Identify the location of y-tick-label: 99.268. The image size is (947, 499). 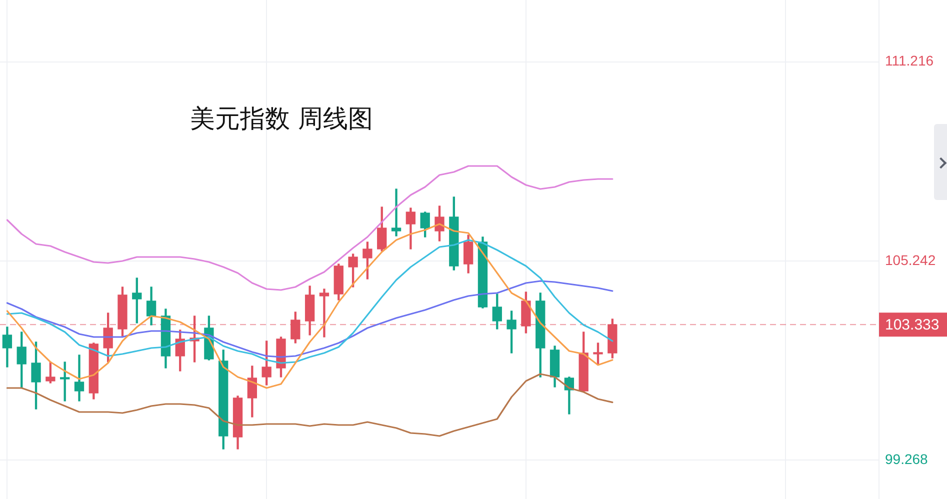
(906, 458).